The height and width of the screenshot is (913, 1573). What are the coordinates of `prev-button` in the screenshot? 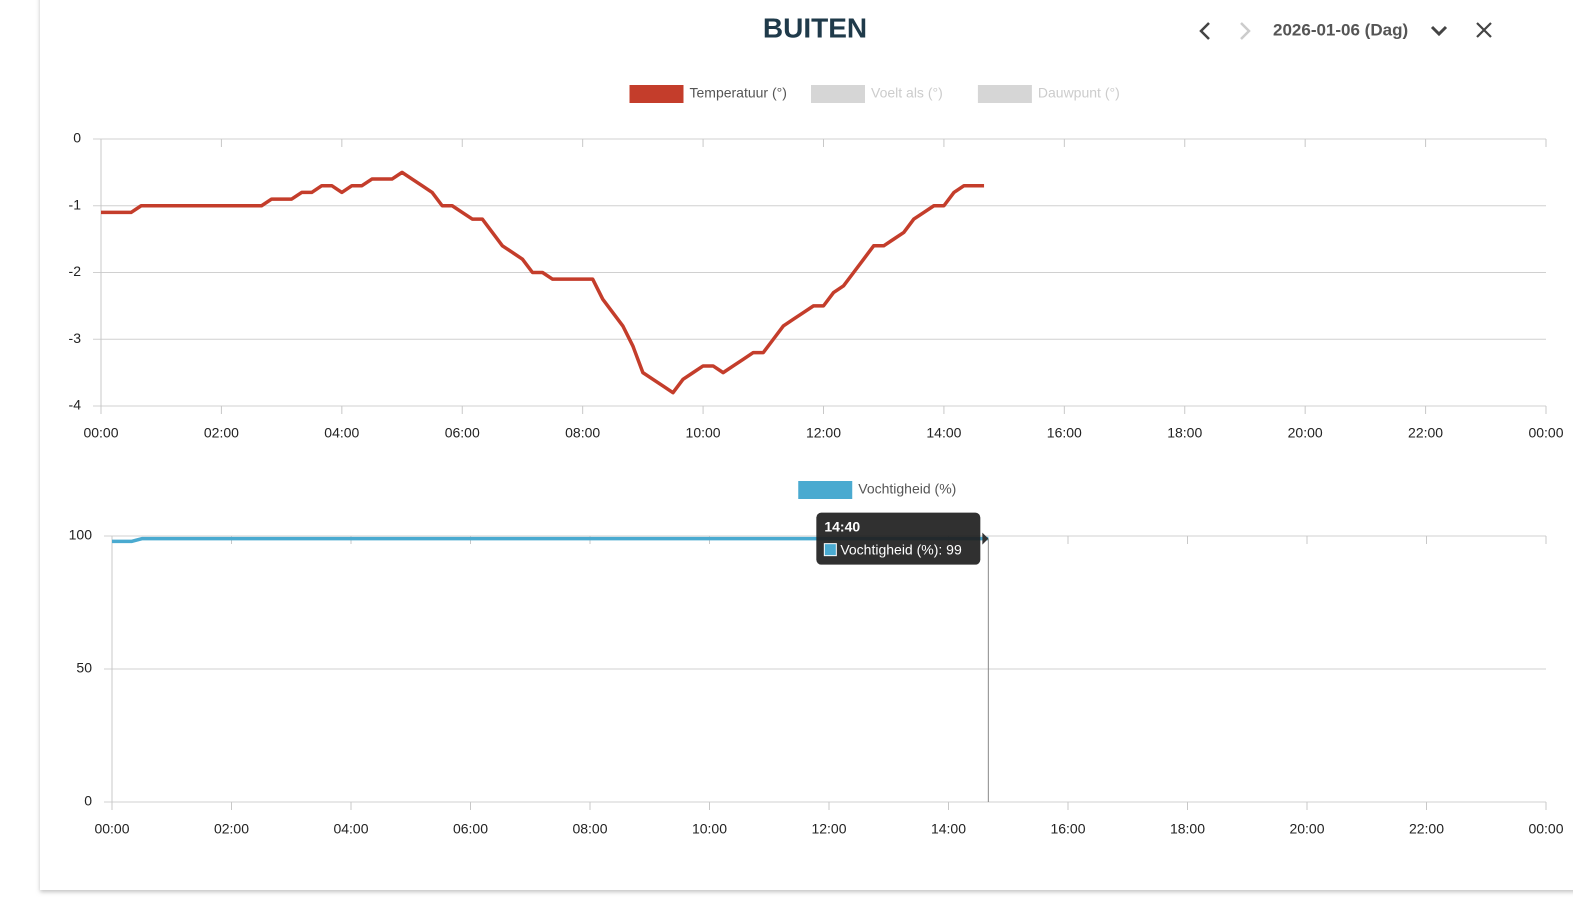 It's located at (1204, 31).